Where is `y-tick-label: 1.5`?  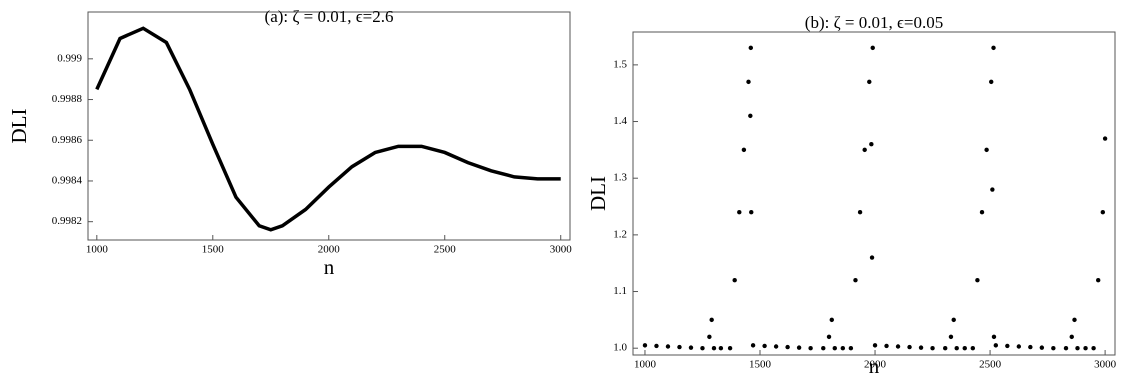
y-tick-label: 1.5 is located at coordinates (620, 64).